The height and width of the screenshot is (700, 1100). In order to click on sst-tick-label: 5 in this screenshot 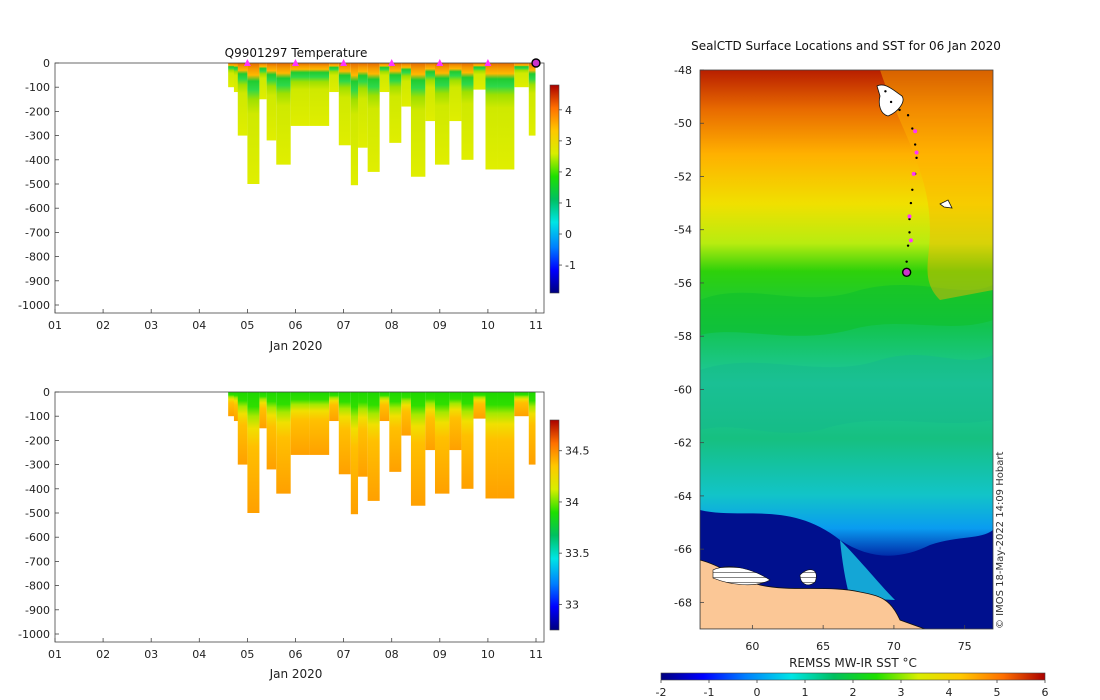, I will do `click(997, 692)`.